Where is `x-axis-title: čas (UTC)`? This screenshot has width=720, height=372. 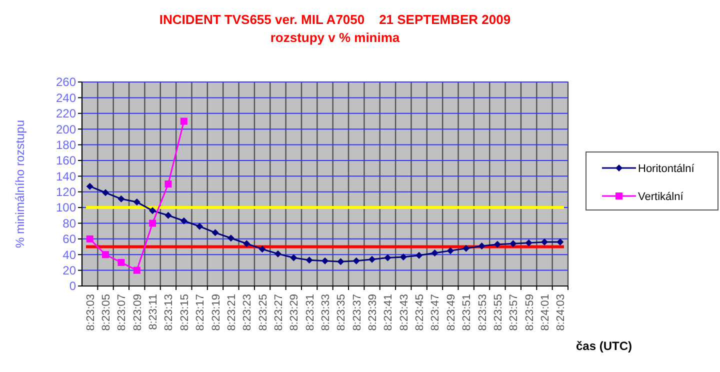
x-axis-title: čas (UTC) is located at coordinates (604, 346).